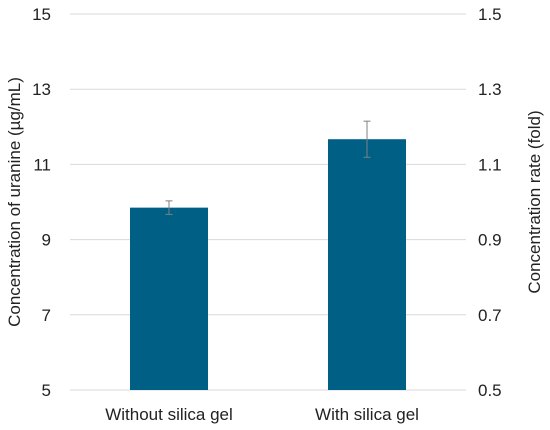 The width and height of the screenshot is (550, 430). I want to click on y-tick-label-right: 1.1, so click(490, 164).